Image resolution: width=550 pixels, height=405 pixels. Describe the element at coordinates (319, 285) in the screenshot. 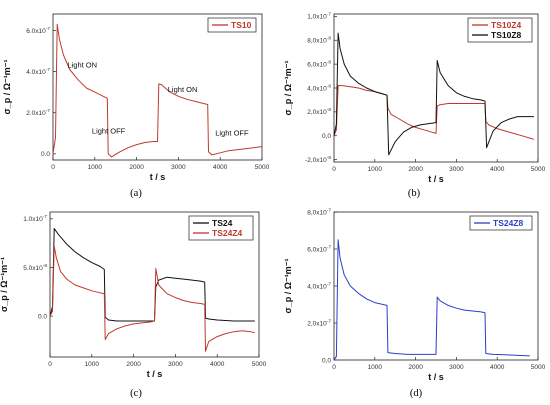

I see `y-tick-label: 4,0x10⁻⁷` at that location.